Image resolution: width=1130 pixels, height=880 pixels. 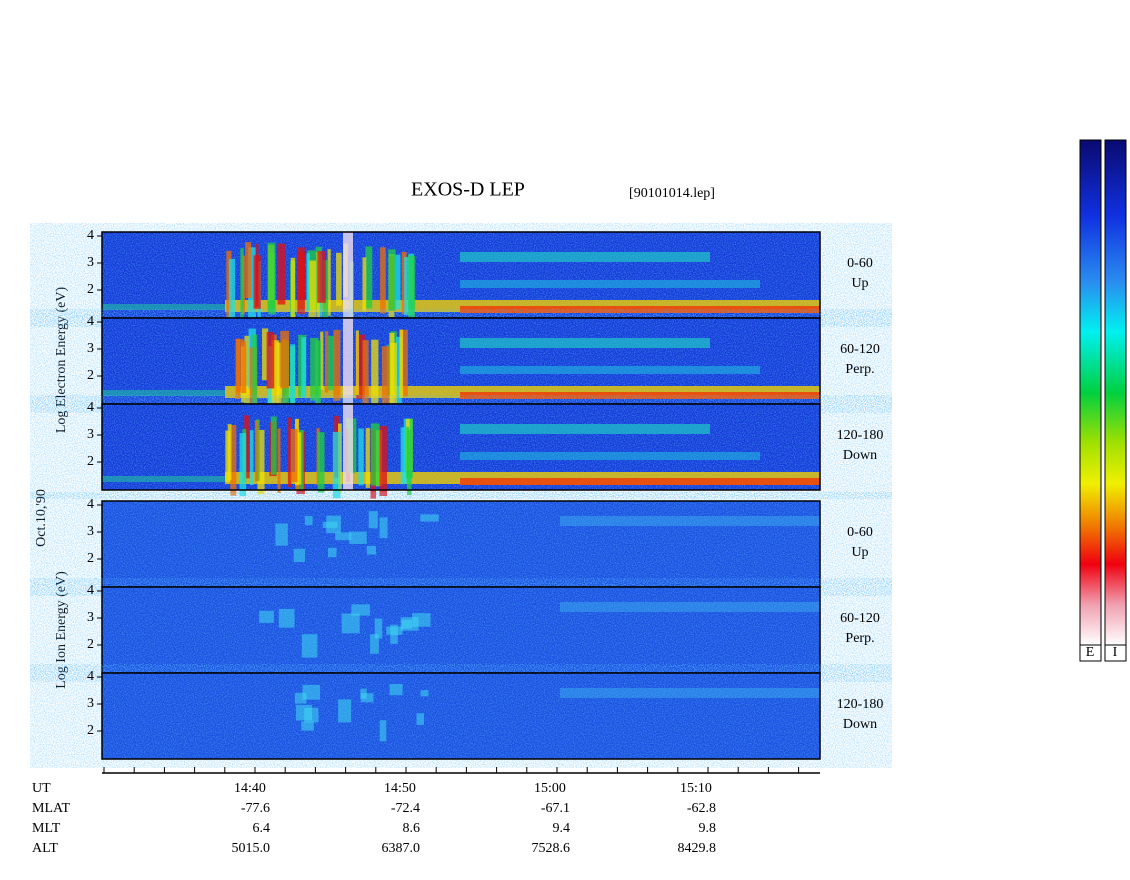 I want to click on panel-frame, so click(x=461, y=716).